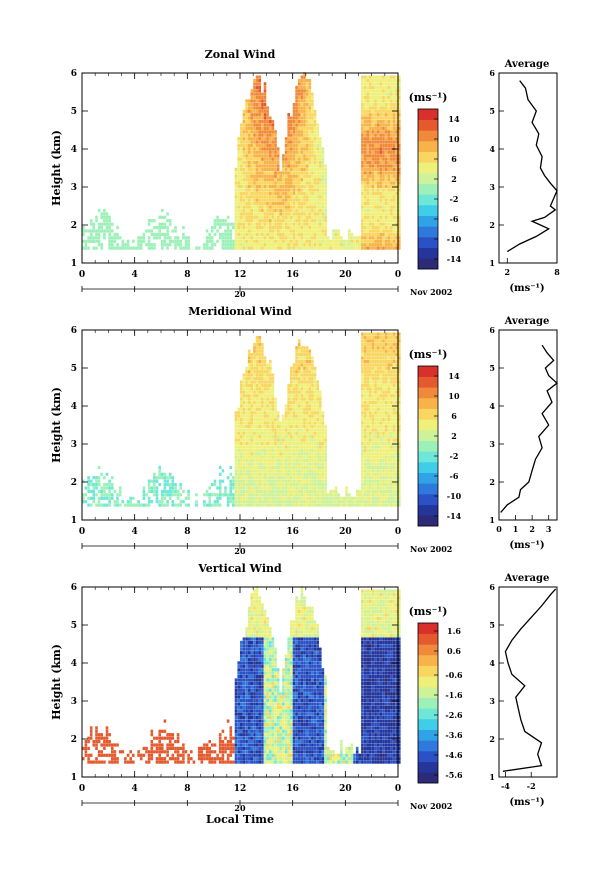 This screenshot has height=873, width=612. I want to click on profile-x-tick-label: 2, so click(507, 272).